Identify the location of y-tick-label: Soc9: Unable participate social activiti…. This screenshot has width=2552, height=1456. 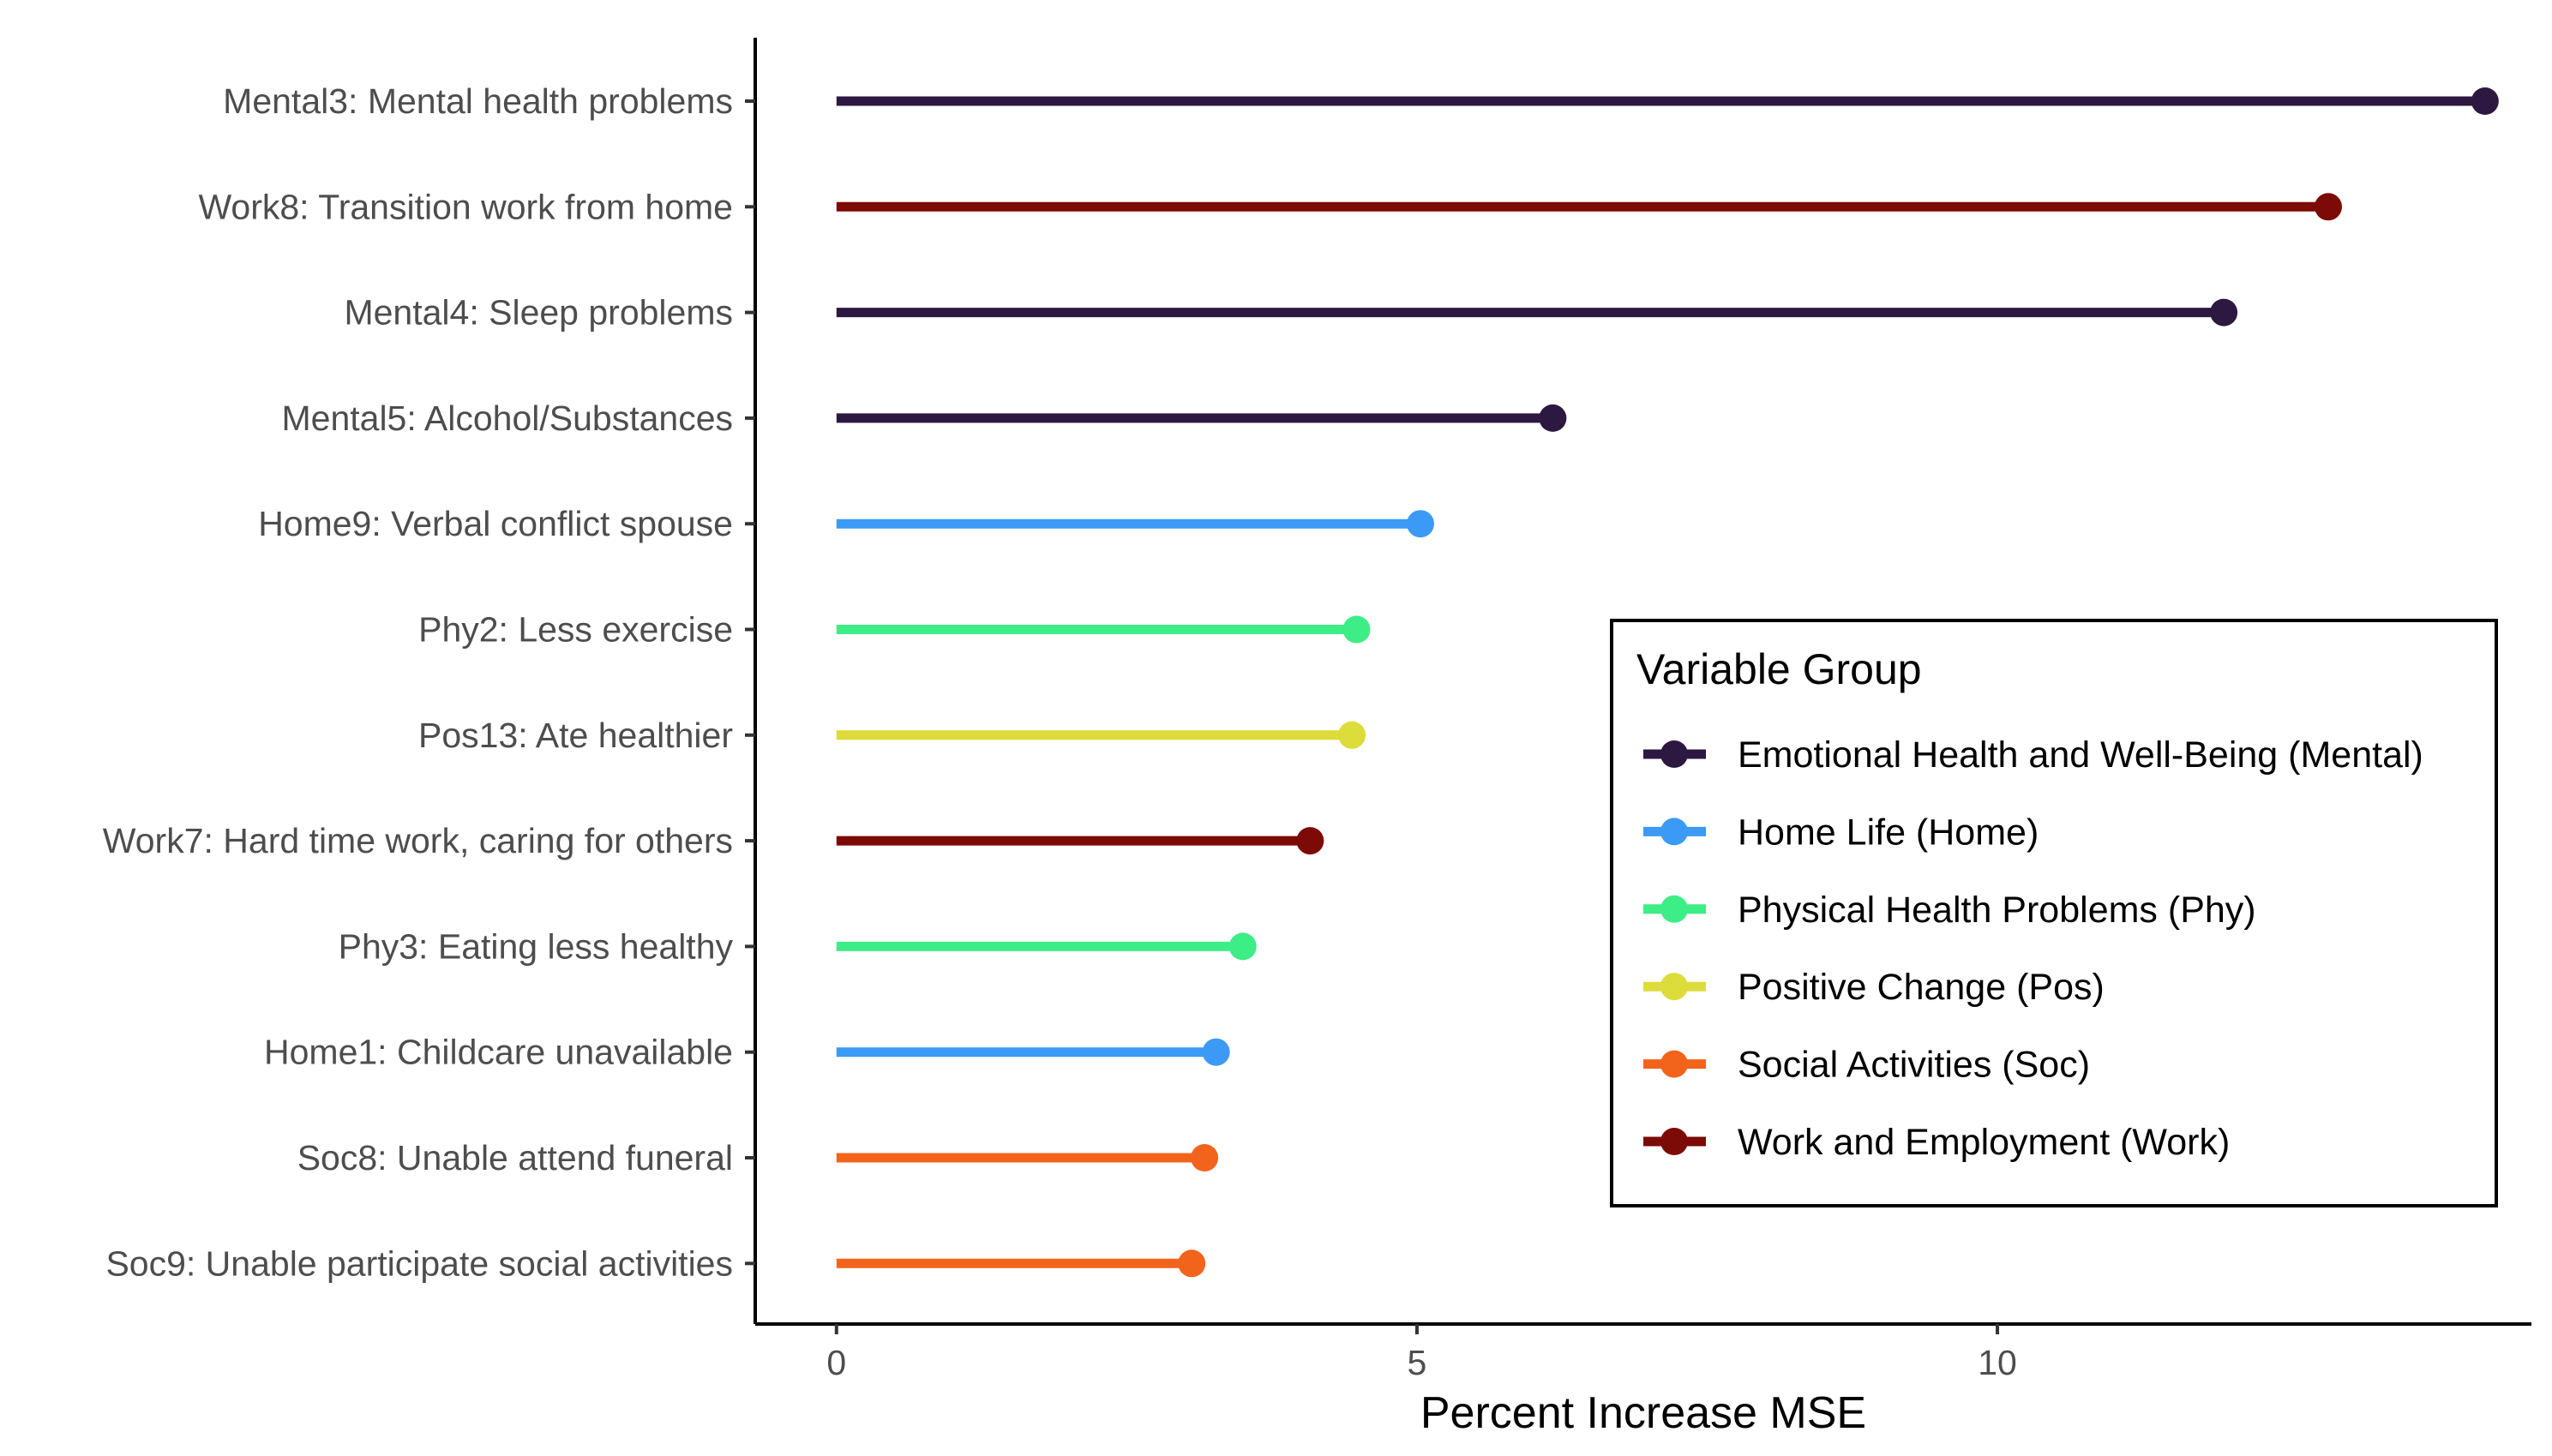
(419, 1263).